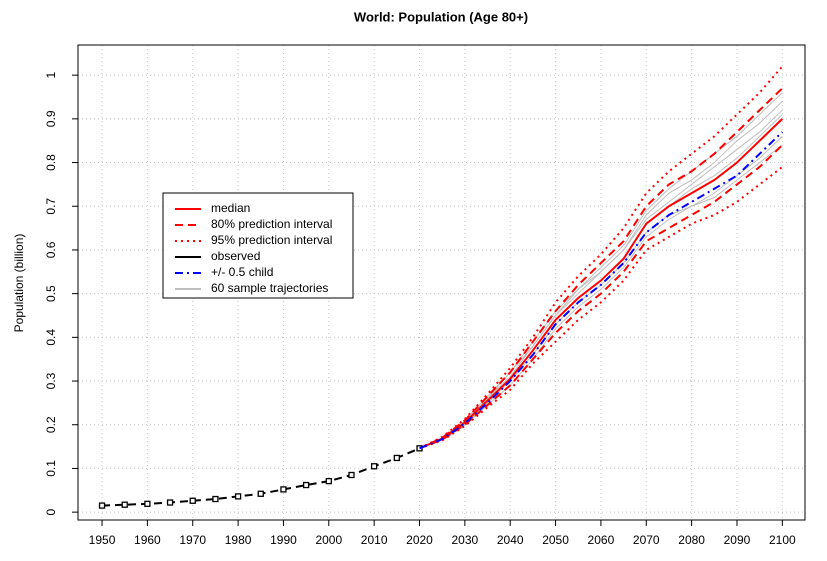  Describe the element at coordinates (691, 540) in the screenshot. I see `x-tick-label: 2080` at that location.